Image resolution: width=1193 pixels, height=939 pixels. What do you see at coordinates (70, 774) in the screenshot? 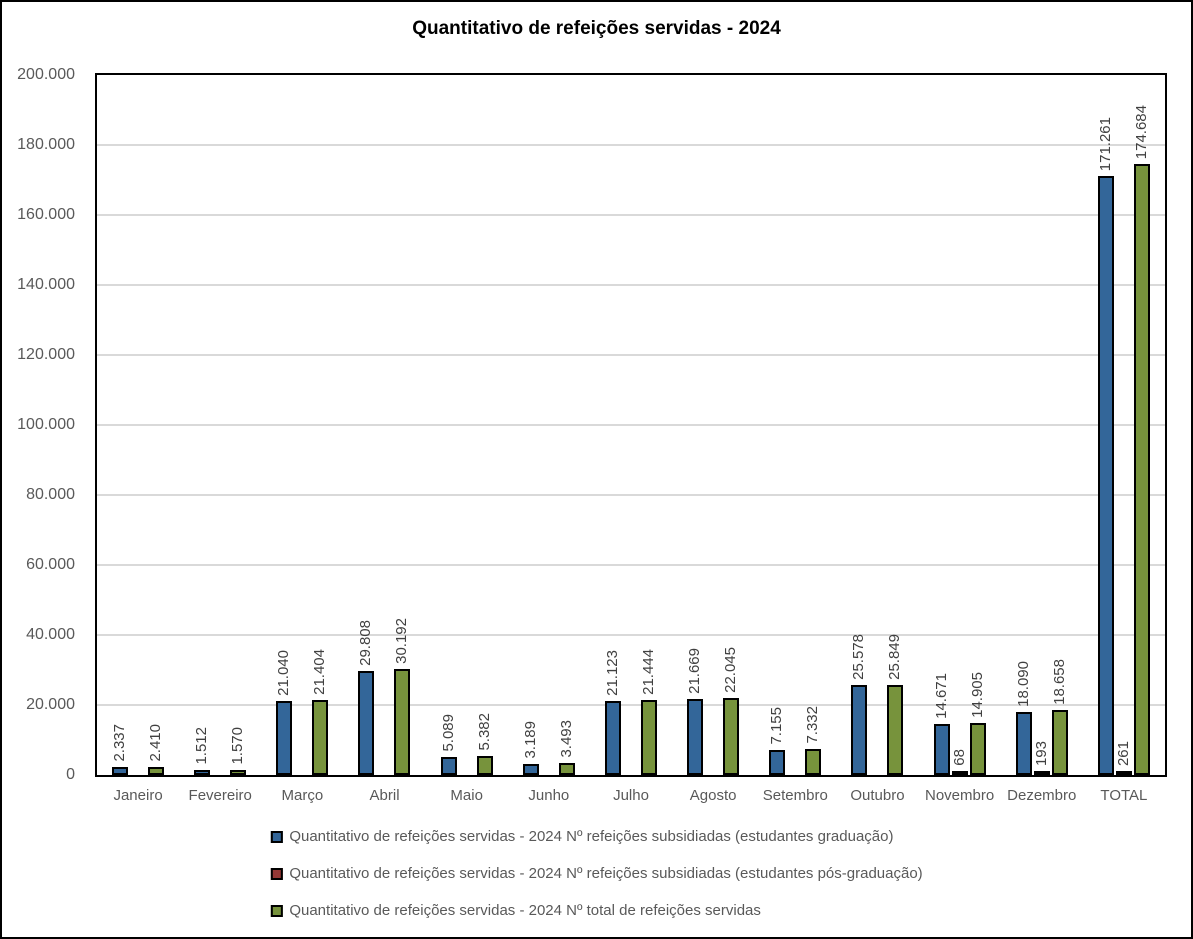
I see `y-axis-tick-label: 0` at bounding box center [70, 774].